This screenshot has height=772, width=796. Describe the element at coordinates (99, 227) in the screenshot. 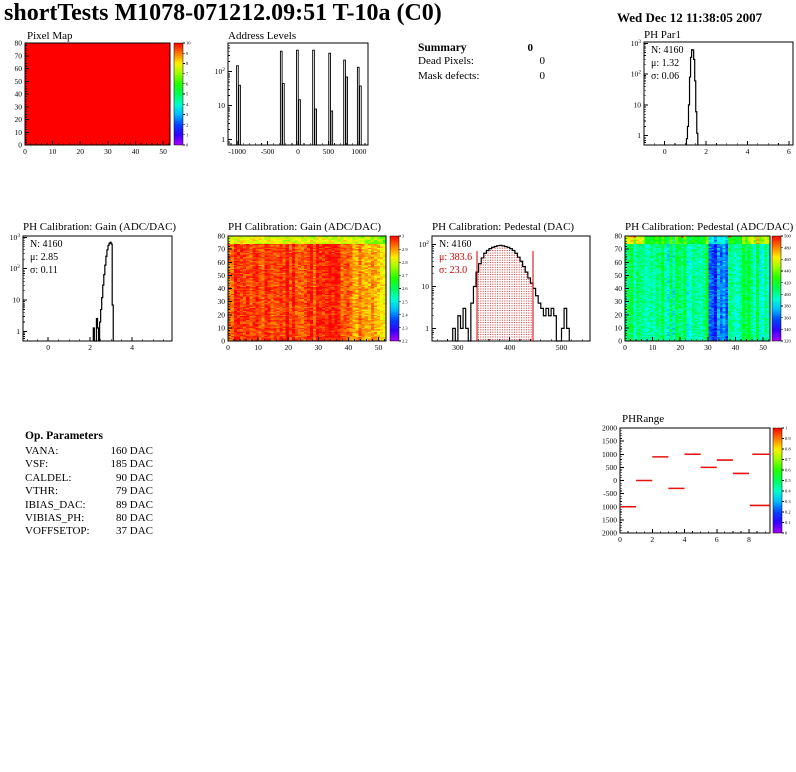

I see `gain-hist-title: PH Calibration: Gain (ADC/DAC)` at that location.